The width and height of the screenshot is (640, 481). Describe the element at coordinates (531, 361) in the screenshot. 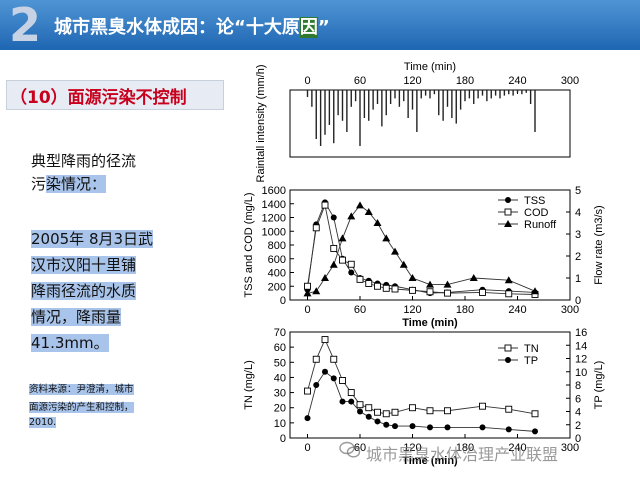

I see `legend-label: TP` at that location.